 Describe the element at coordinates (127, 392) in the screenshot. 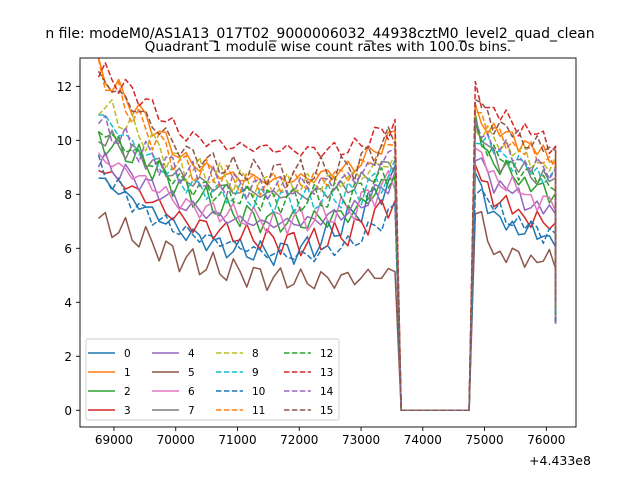

I see `legend-label: 2` at that location.